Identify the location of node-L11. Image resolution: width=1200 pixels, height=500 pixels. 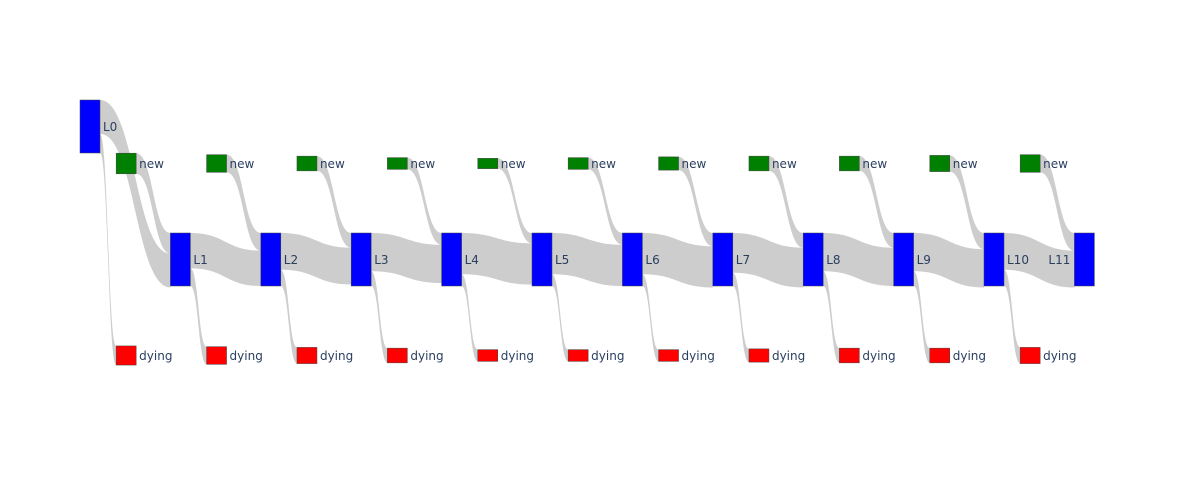
(1084, 259).